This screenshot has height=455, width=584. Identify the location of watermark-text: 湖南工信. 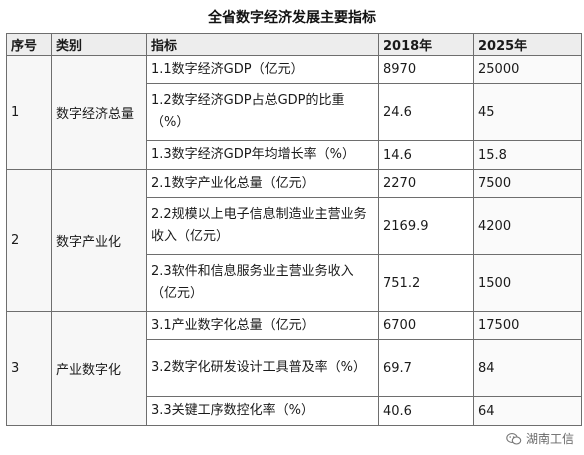
(549, 439).